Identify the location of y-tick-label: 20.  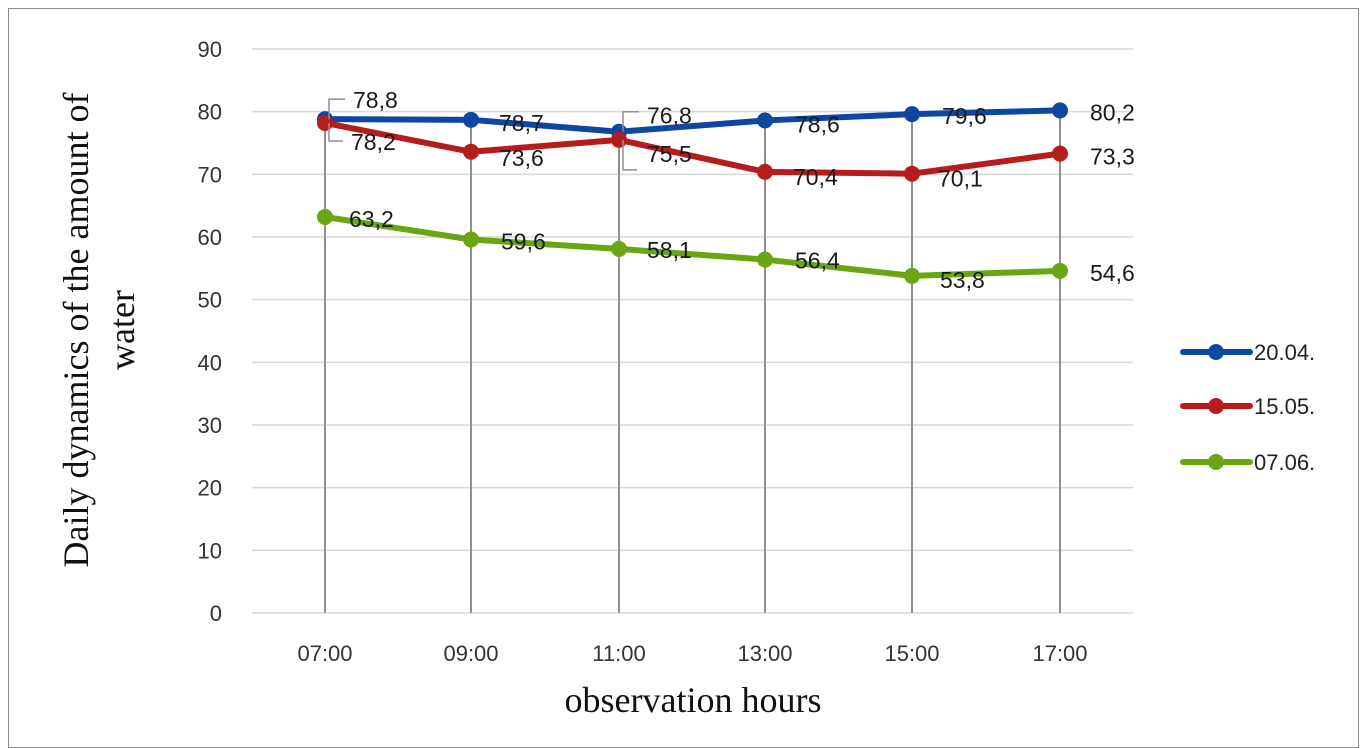
(210, 488).